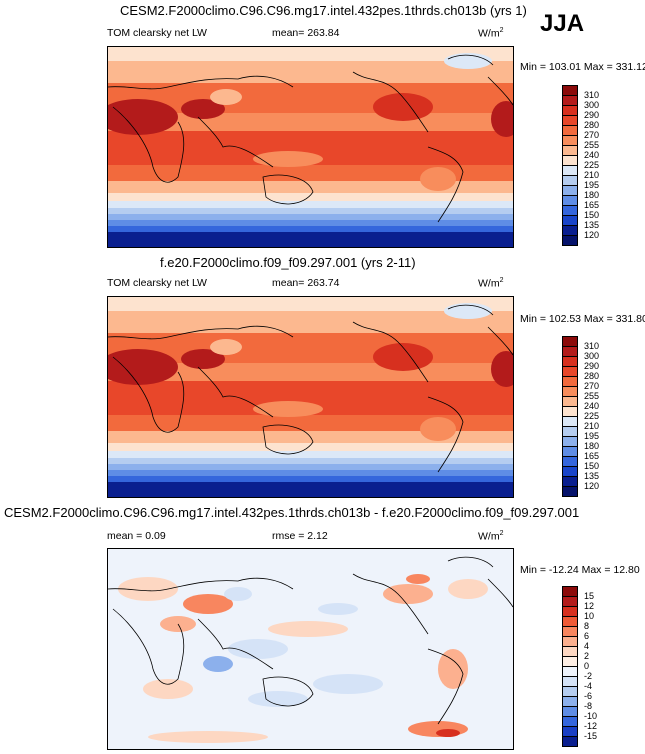 This screenshot has width=645, height=754. I want to click on panel1-variable-label: TOM clearsky net LW, so click(157, 33).